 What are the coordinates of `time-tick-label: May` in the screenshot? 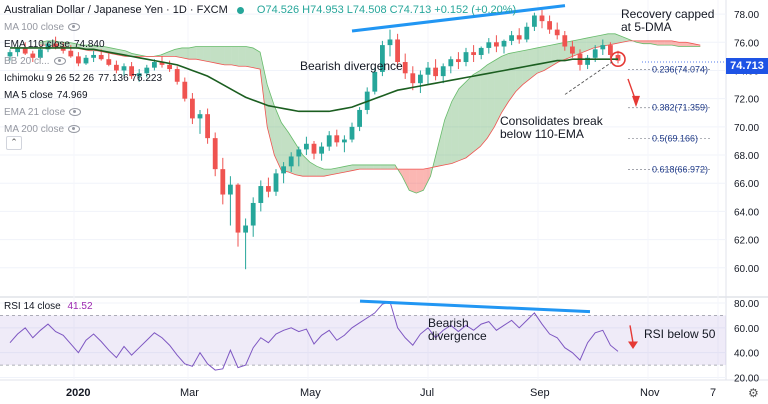 It's located at (310, 393).